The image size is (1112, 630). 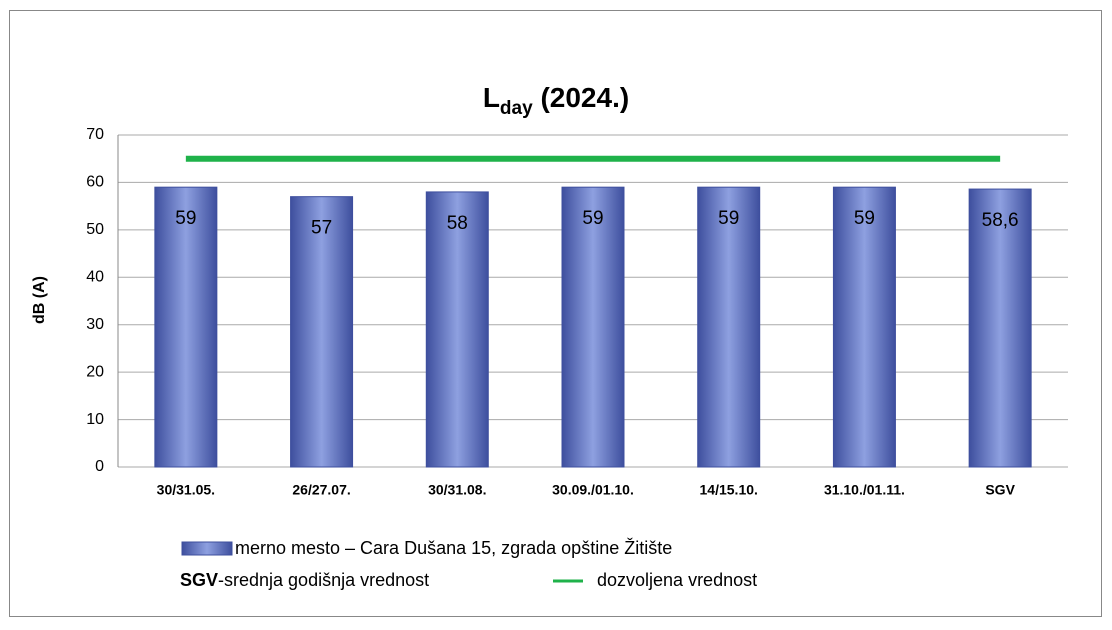 What do you see at coordinates (304, 580) in the screenshot?
I see `note: SGV-srednja godišnja vrednost` at bounding box center [304, 580].